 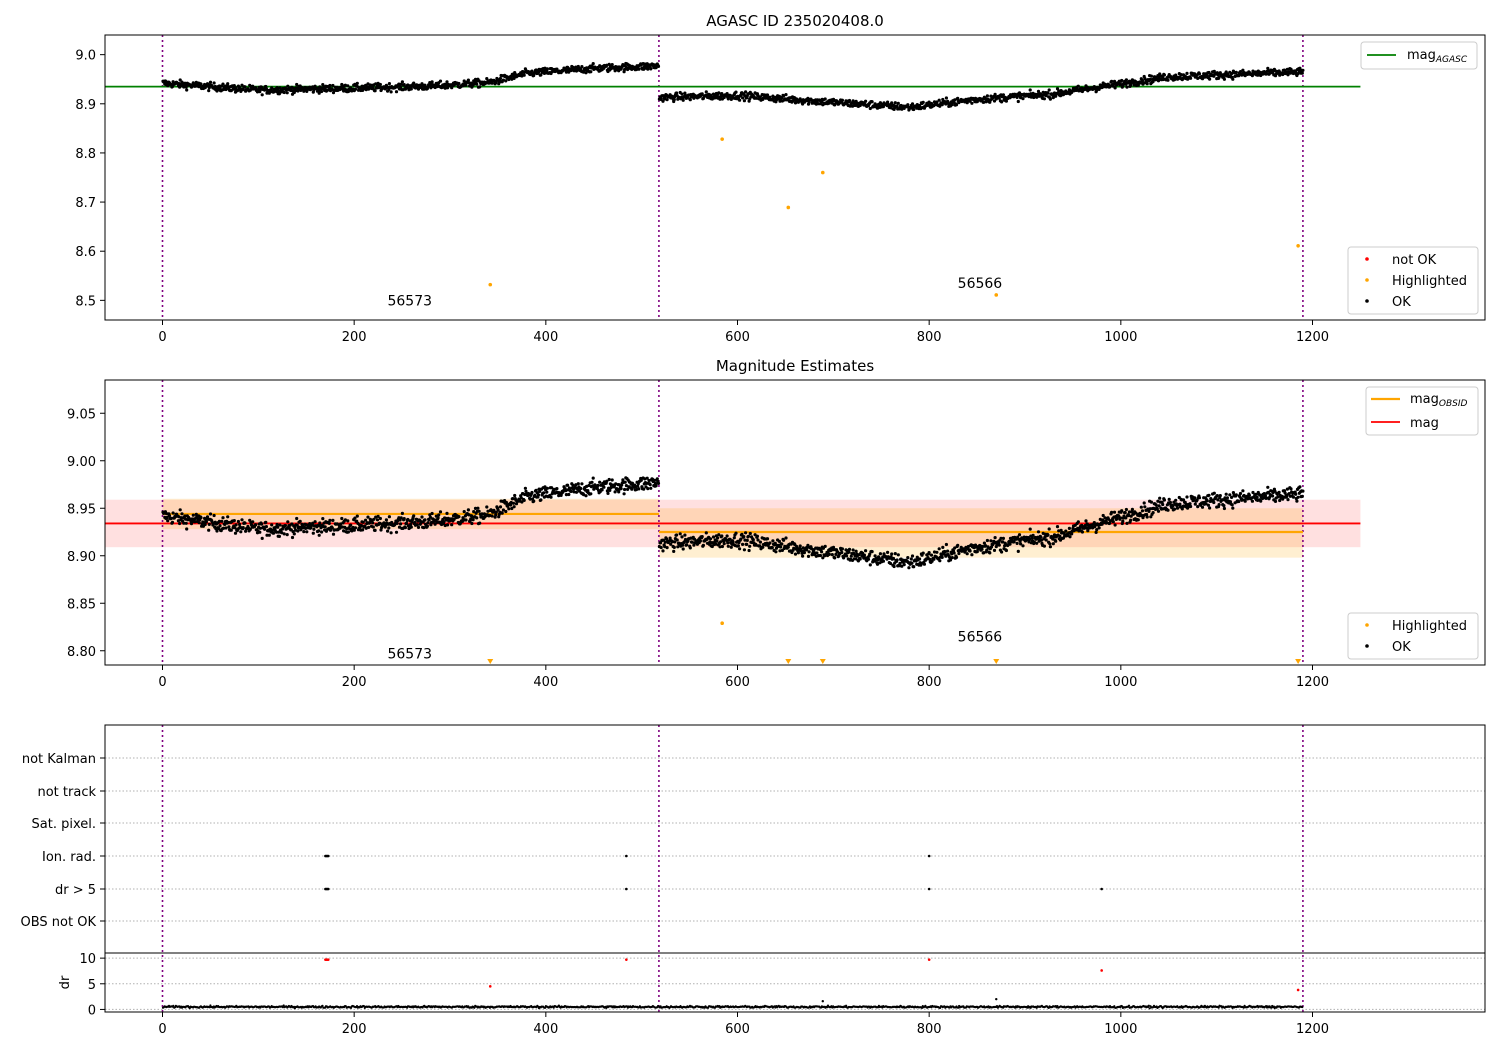 What do you see at coordinates (788, 661) in the screenshot?
I see `off-scale-marker` at bounding box center [788, 661].